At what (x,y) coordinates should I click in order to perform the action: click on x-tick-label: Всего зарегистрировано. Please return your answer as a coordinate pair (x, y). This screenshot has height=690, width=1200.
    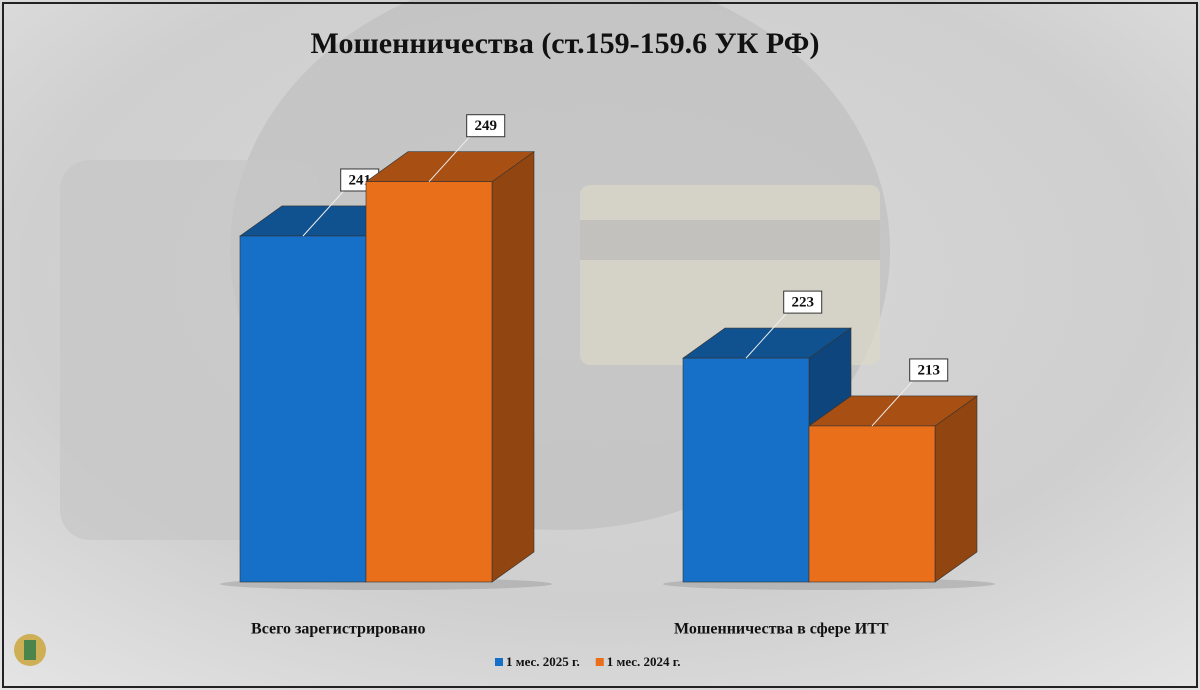
    Looking at the image, I should click on (338, 629).